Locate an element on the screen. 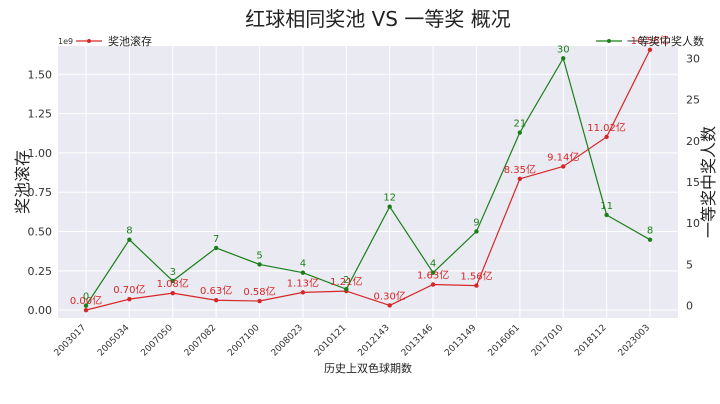 Image resolution: width=720 pixels, height=404 pixels. y-left-tick-label: 1.50 is located at coordinates (40, 74).